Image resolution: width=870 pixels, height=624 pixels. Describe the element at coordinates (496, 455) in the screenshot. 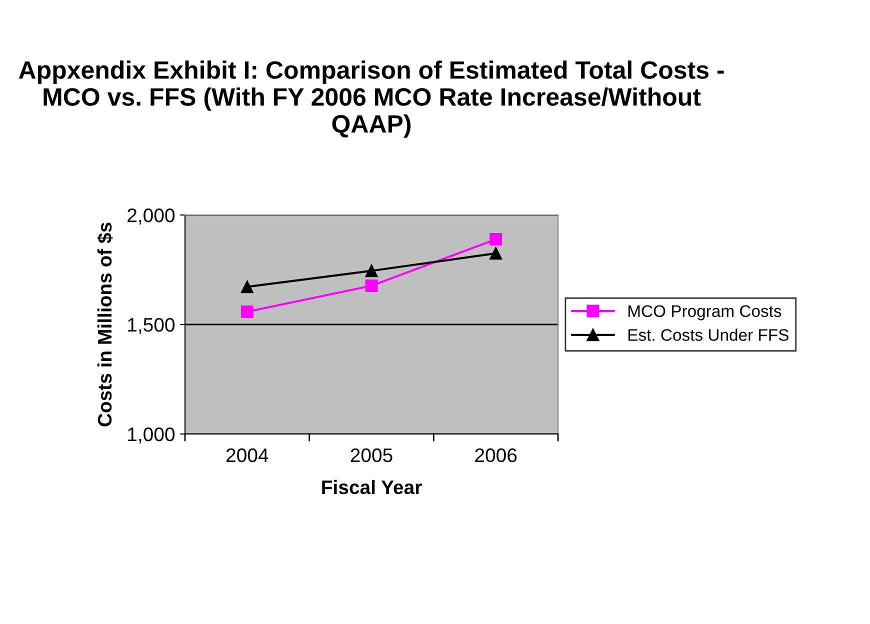

I see `x-tick-label: 2006` at that location.